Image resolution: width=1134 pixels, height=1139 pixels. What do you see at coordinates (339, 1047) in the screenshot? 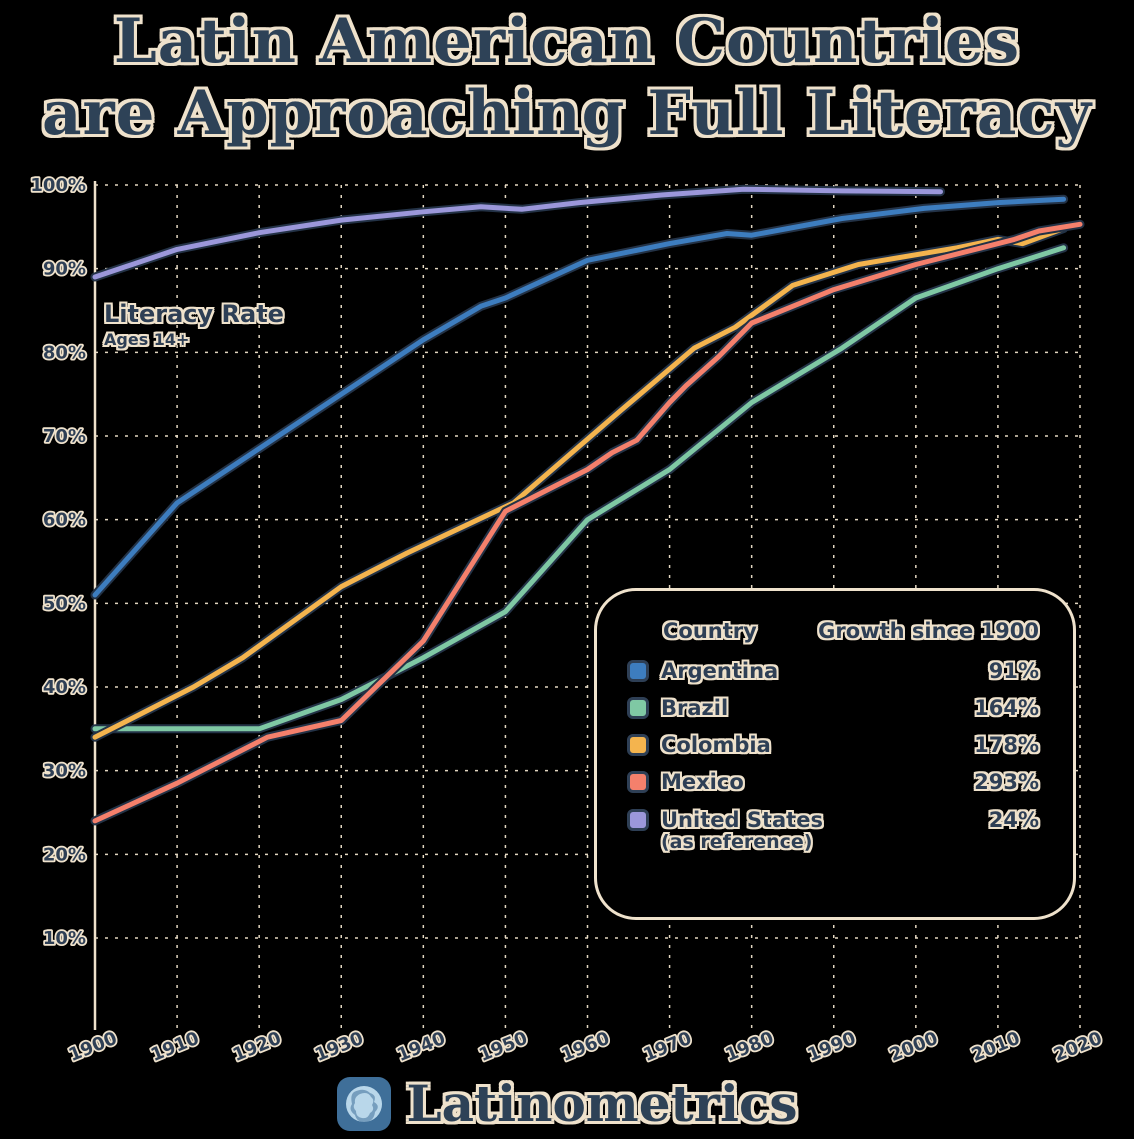
I see `x-tick-label: 1930` at bounding box center [339, 1047].